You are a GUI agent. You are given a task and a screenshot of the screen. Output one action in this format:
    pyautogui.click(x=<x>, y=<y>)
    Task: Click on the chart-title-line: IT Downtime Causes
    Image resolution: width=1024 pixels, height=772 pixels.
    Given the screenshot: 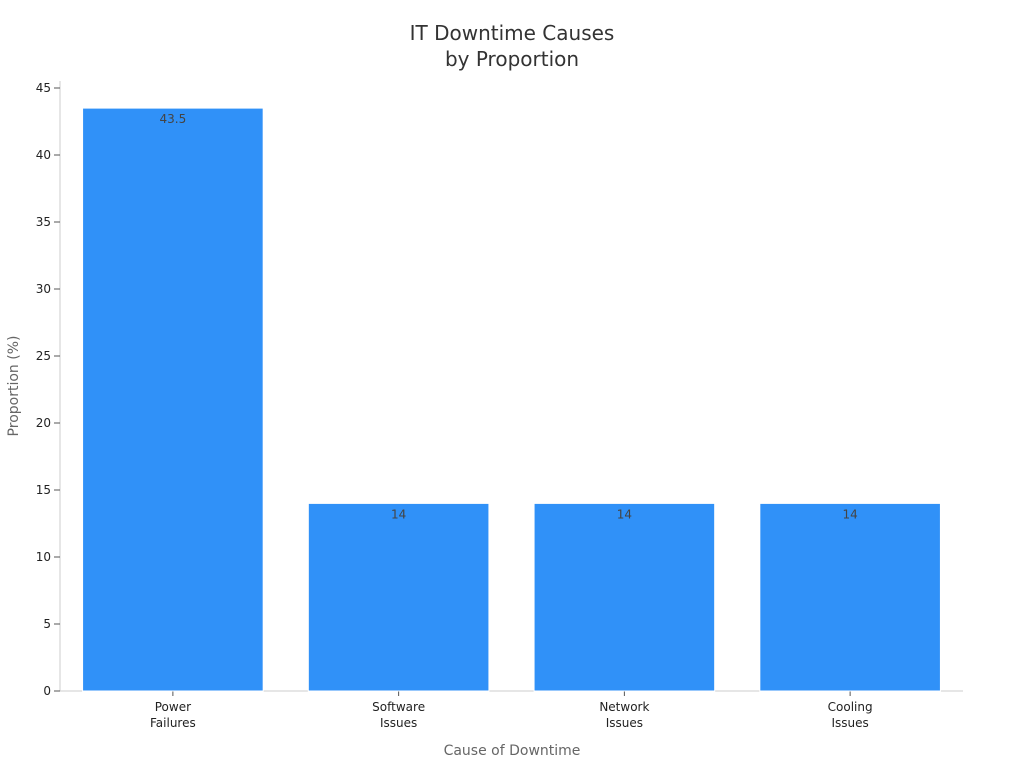 What is the action you would take?
    pyautogui.click(x=512, y=33)
    